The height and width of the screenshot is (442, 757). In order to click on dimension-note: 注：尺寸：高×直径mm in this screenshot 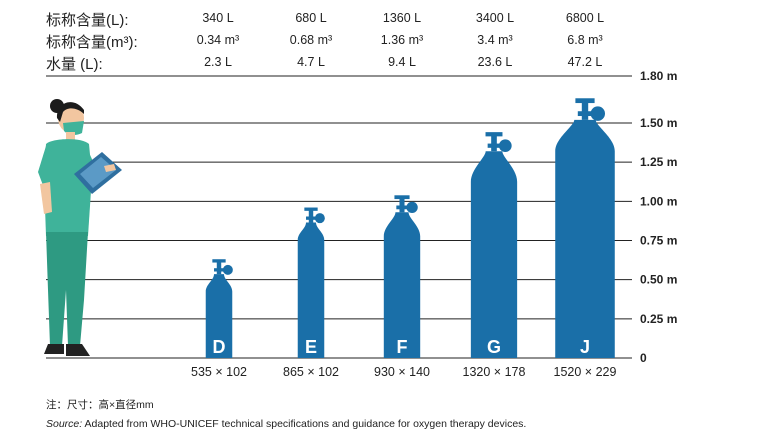, I will do `click(100, 405)`.